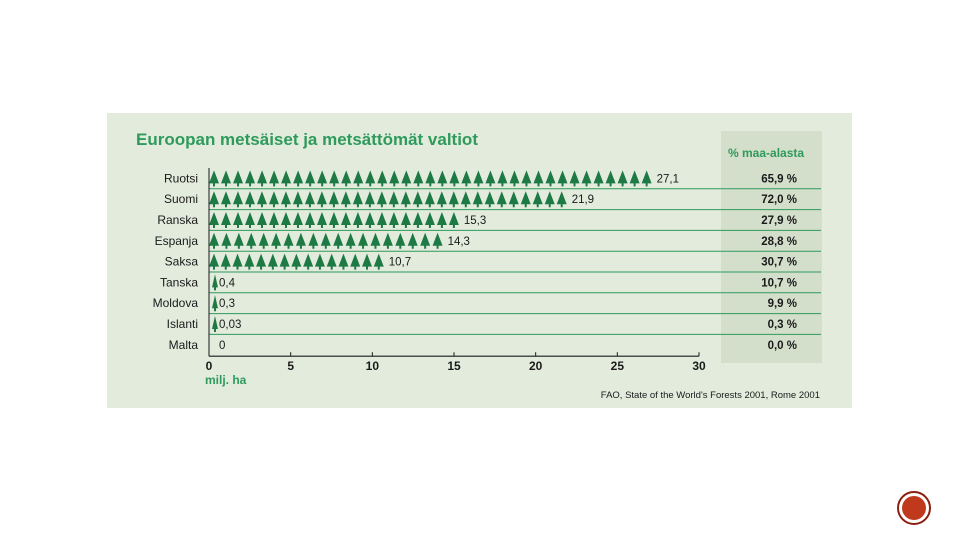 This screenshot has height=540, width=960. I want to click on percent-label-ranska: 27,9 %, so click(779, 221).